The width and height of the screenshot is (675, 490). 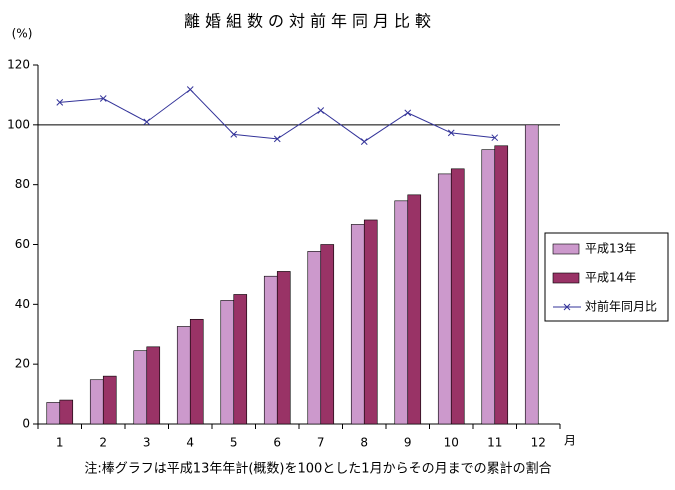 I want to click on footnote: 注:棒グラフは平成13年年計(概数)を100とした1月からその月までの累計の割合, so click(x=317, y=469).